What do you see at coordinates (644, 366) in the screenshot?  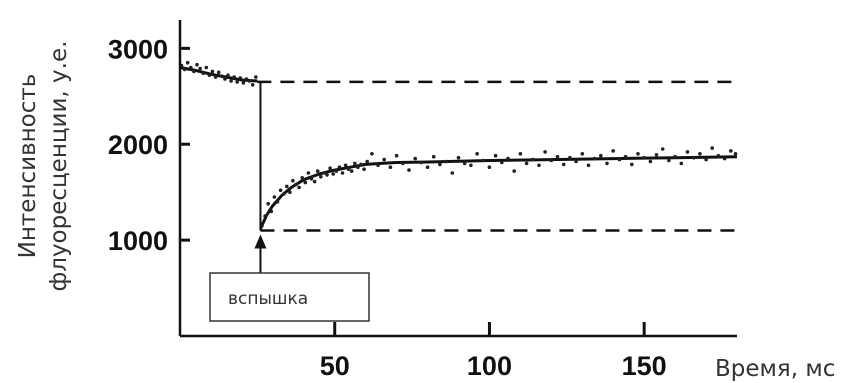 I see `x-tick-label: 150` at bounding box center [644, 366].